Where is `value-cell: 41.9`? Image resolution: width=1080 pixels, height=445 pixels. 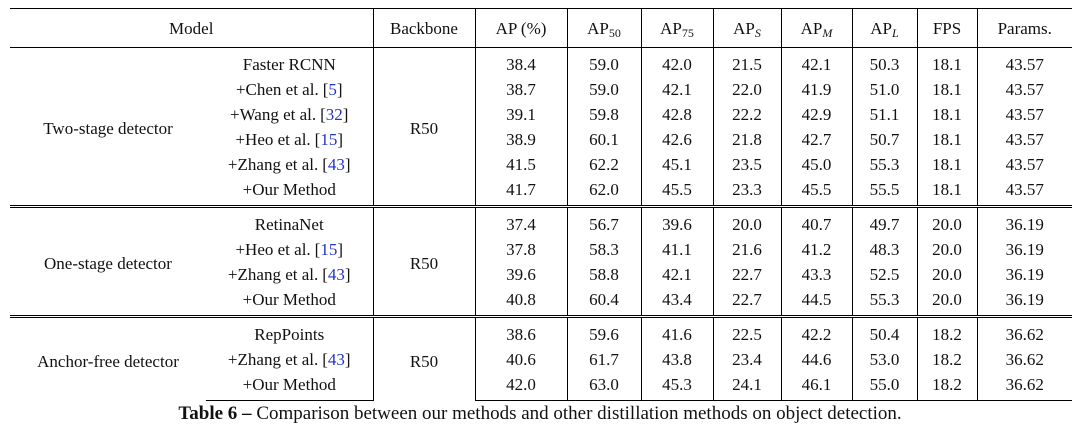 value-cell: 41.9 is located at coordinates (816, 89).